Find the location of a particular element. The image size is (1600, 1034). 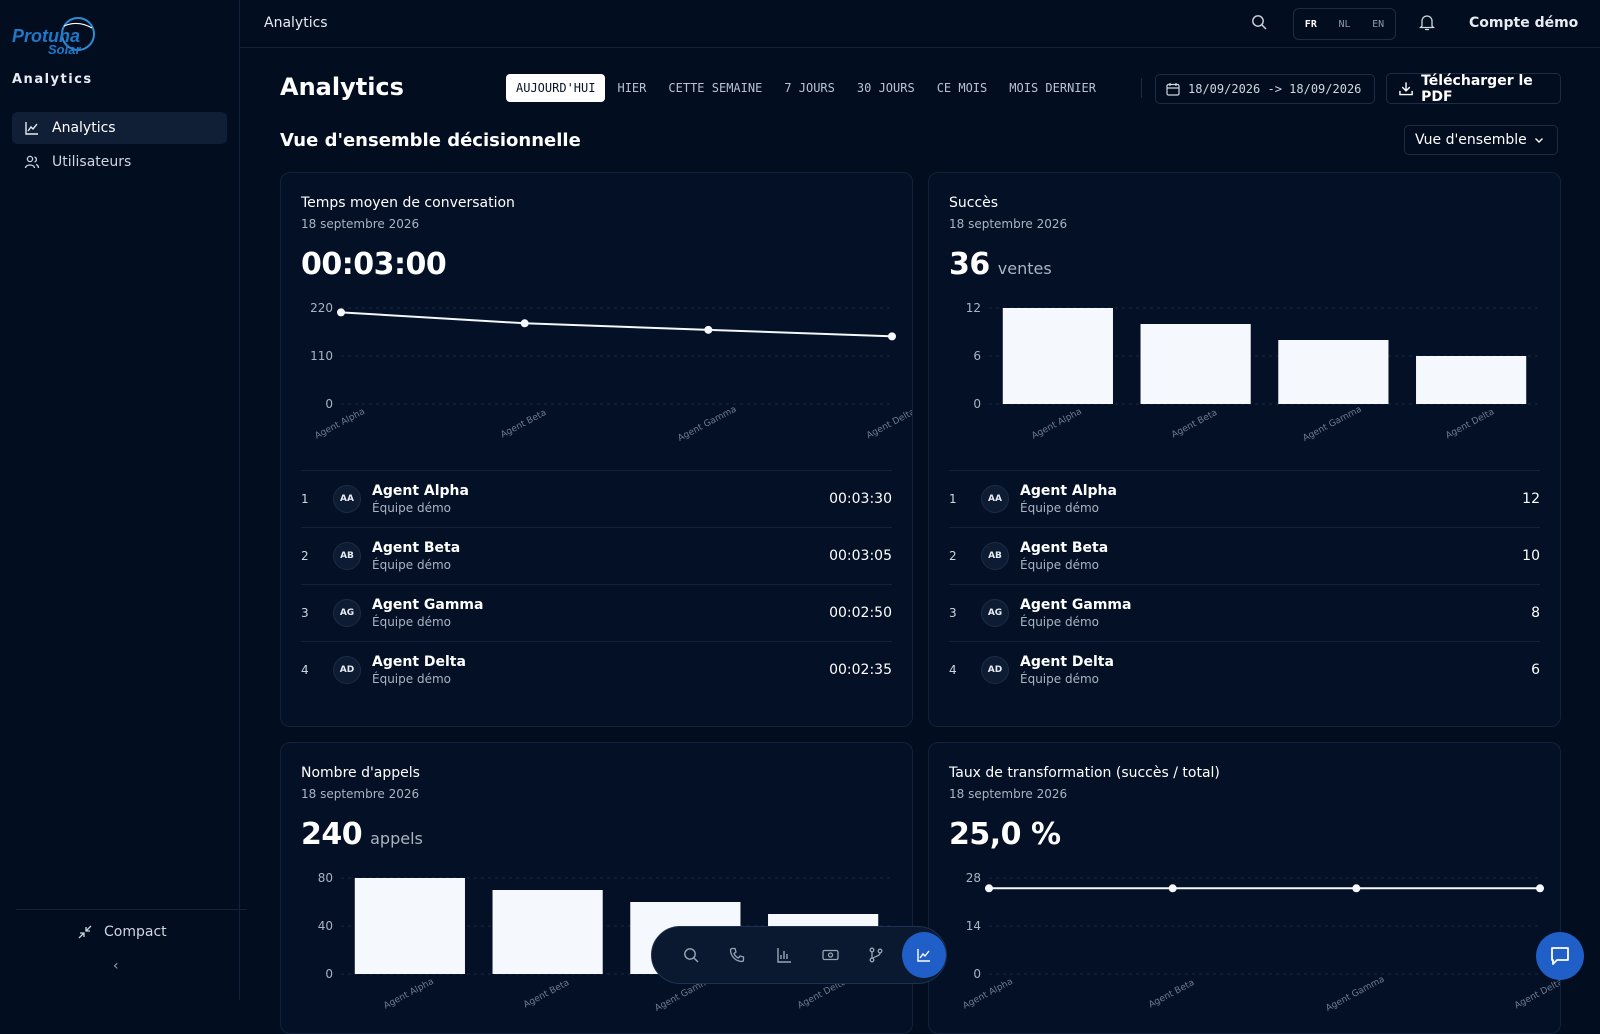

agent-row: 3 AG Agent Gamma Équipe démo 8 is located at coordinates (1244, 612).